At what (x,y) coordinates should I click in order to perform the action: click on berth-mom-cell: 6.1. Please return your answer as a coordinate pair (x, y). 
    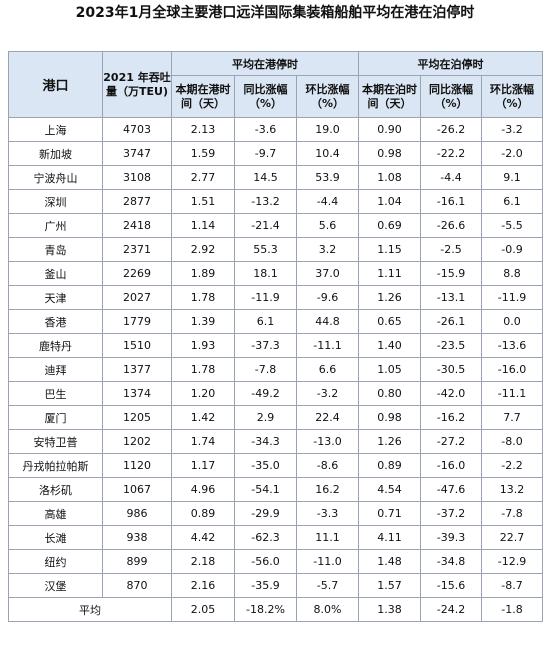
    Looking at the image, I should click on (512, 201).